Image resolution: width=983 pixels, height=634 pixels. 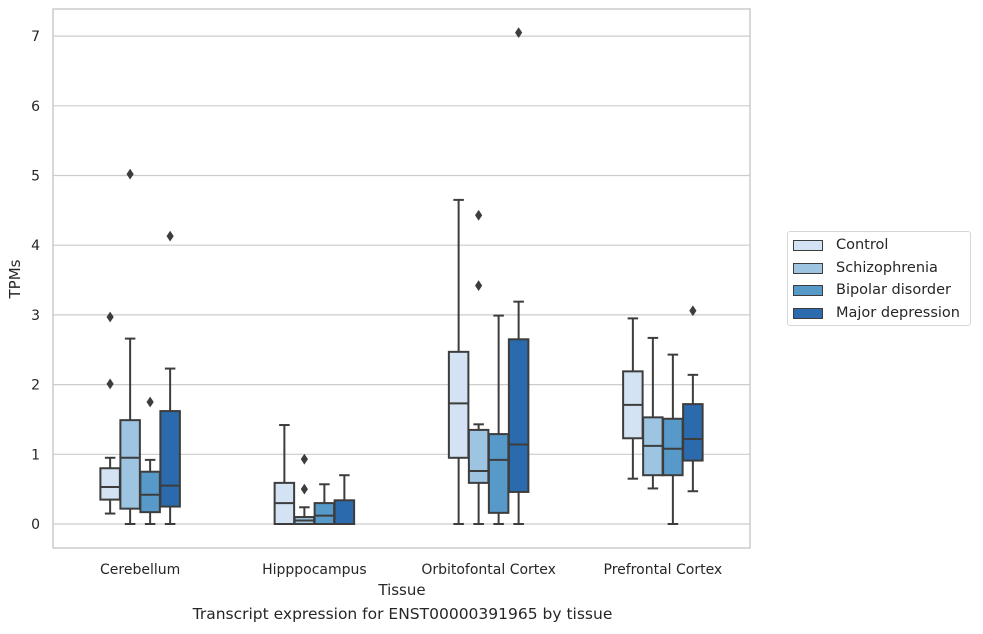 I want to click on y-axis-label: TPMs, so click(x=15, y=279).